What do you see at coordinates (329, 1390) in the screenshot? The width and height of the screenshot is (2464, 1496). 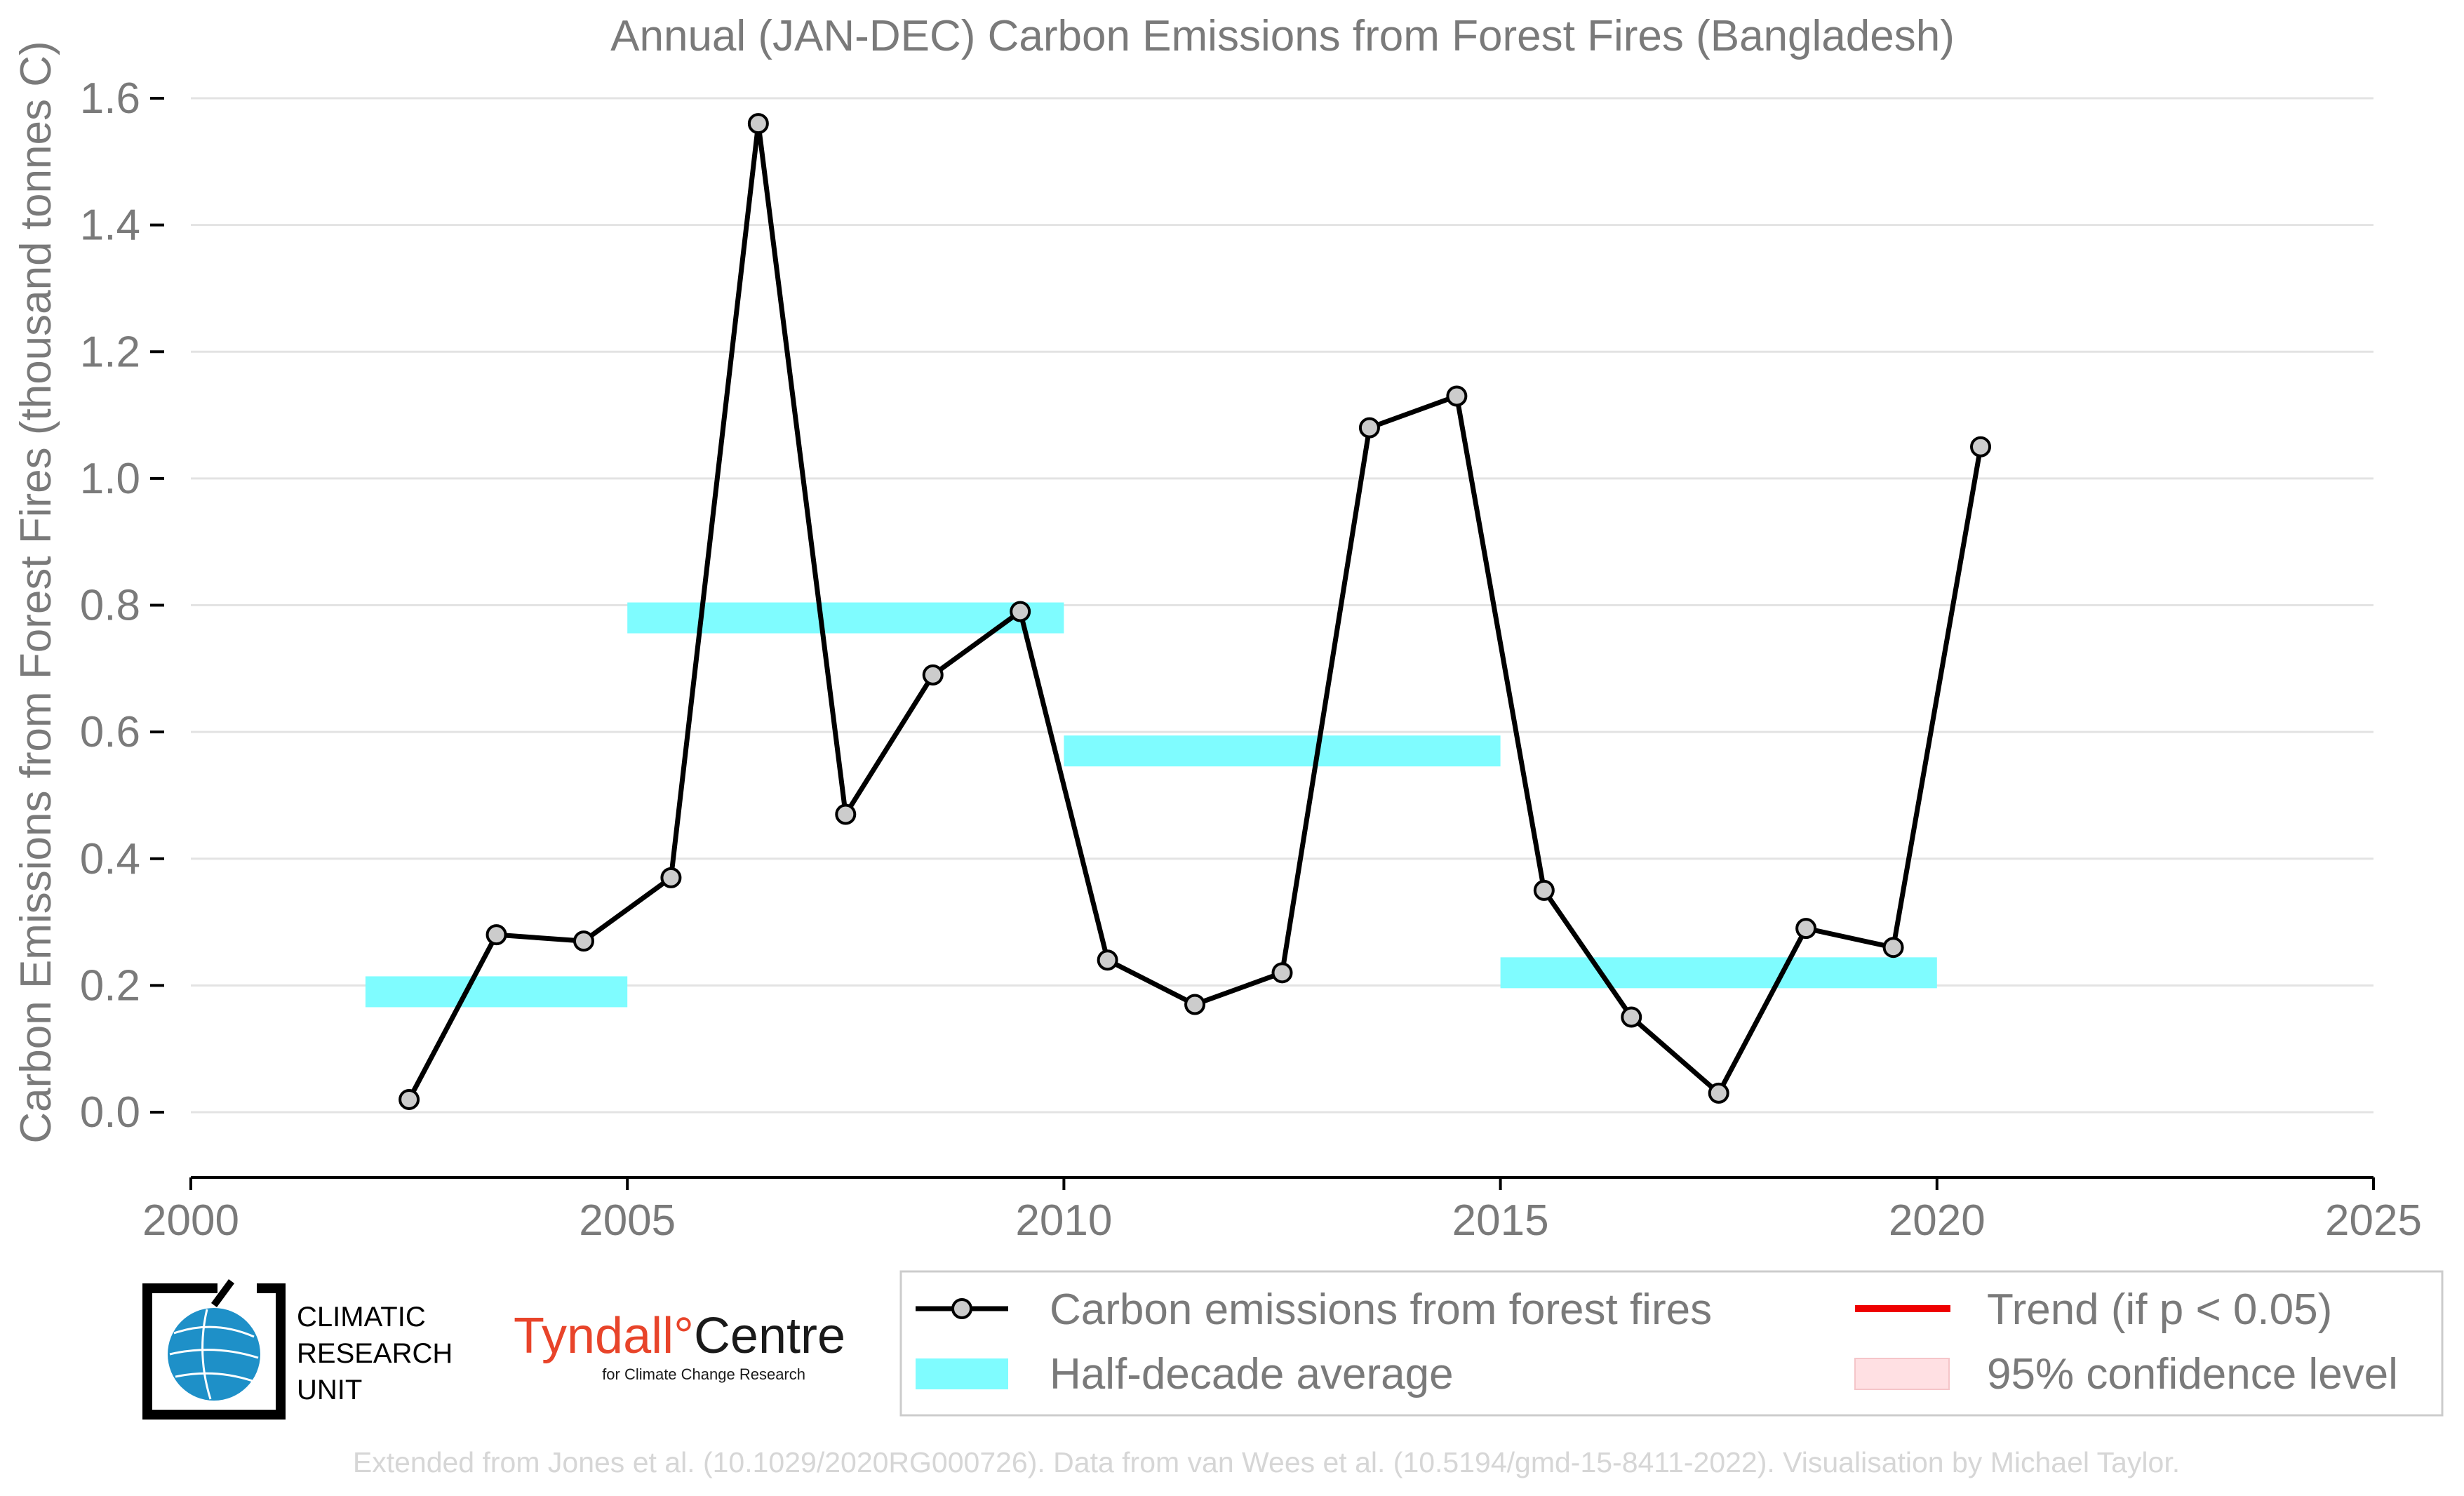 I see `cru-logo-line-3: UNIT` at bounding box center [329, 1390].